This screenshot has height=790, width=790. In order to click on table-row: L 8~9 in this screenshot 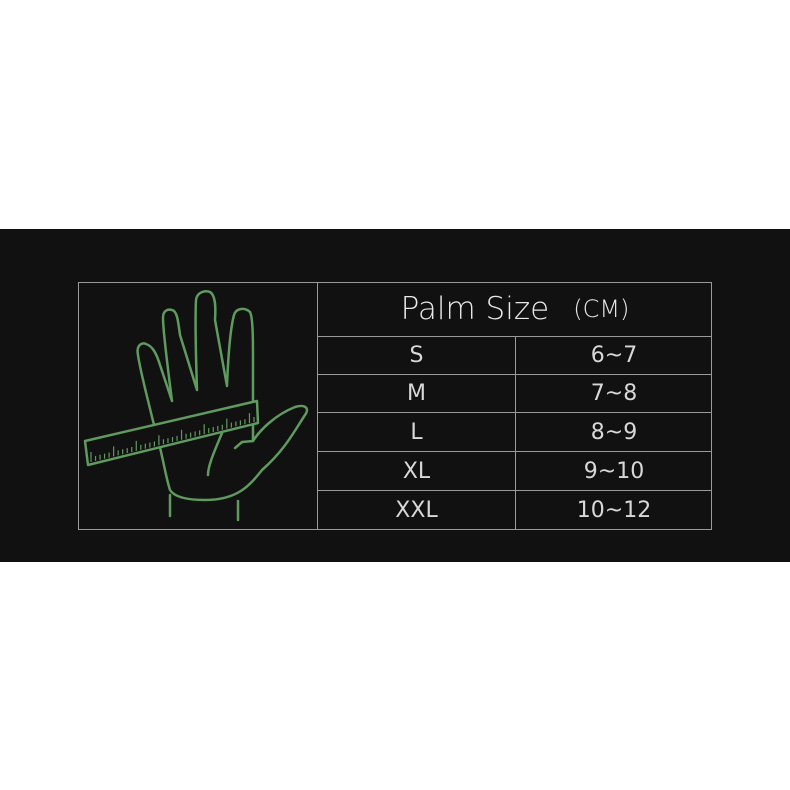, I will do `click(515, 432)`.